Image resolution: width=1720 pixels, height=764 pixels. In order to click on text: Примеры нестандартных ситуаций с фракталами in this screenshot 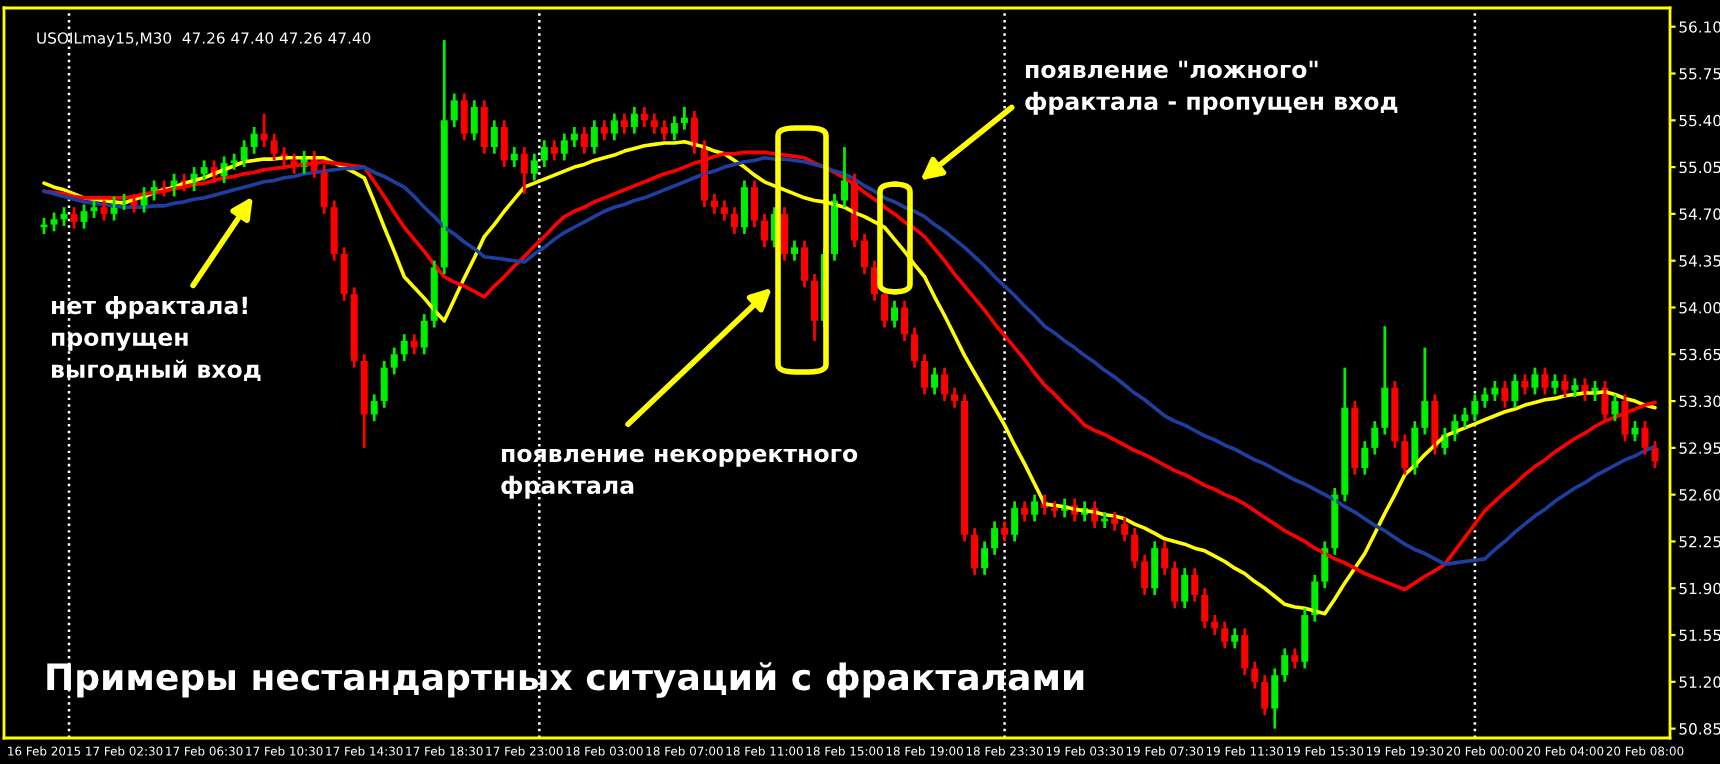, I will do `click(565, 680)`.